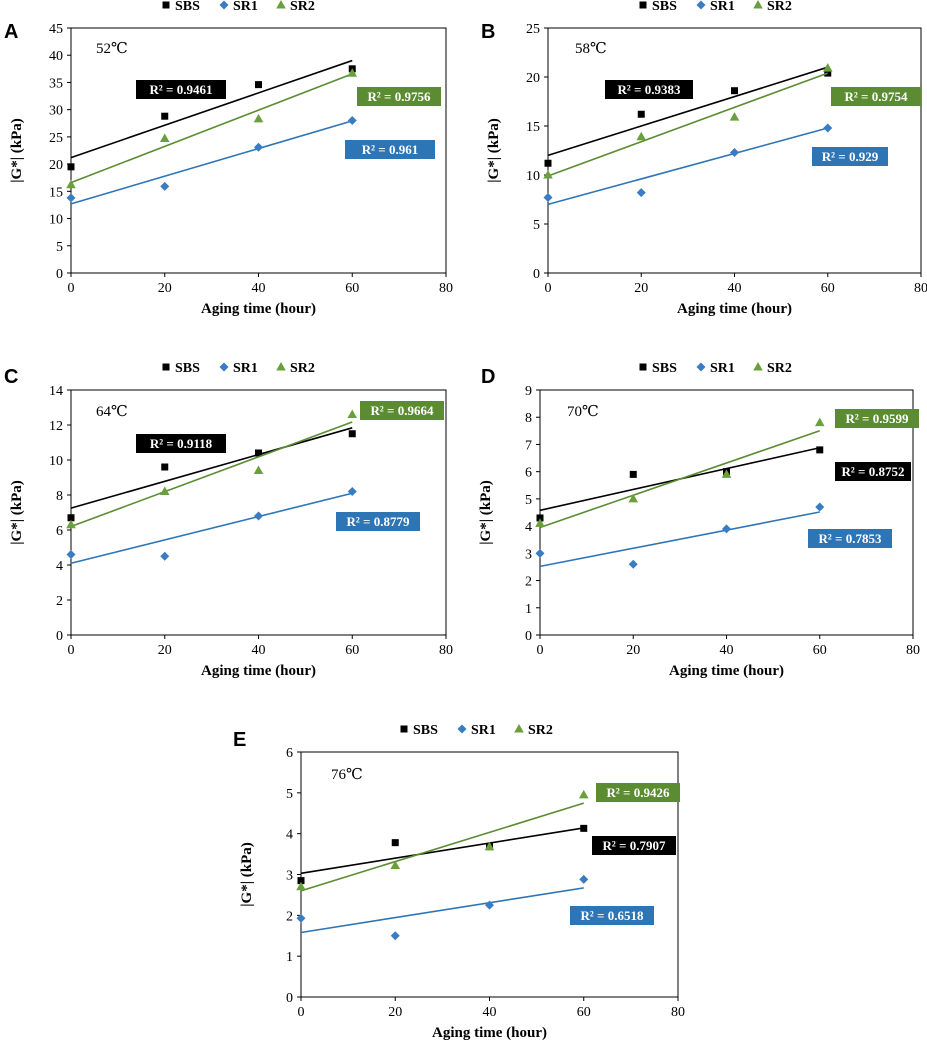 The width and height of the screenshot is (927, 1047). What do you see at coordinates (528, 582) in the screenshot?
I see `y-tick-label: 2` at bounding box center [528, 582].